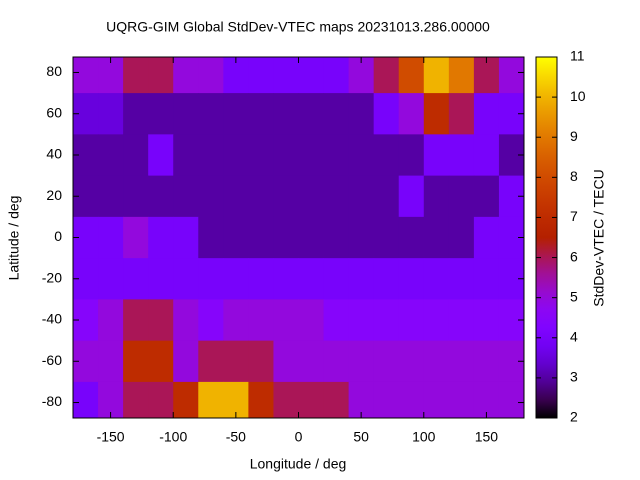 The height and width of the screenshot is (480, 640). Describe the element at coordinates (58, 236) in the screenshot. I see `y-tick-label: 0` at that location.